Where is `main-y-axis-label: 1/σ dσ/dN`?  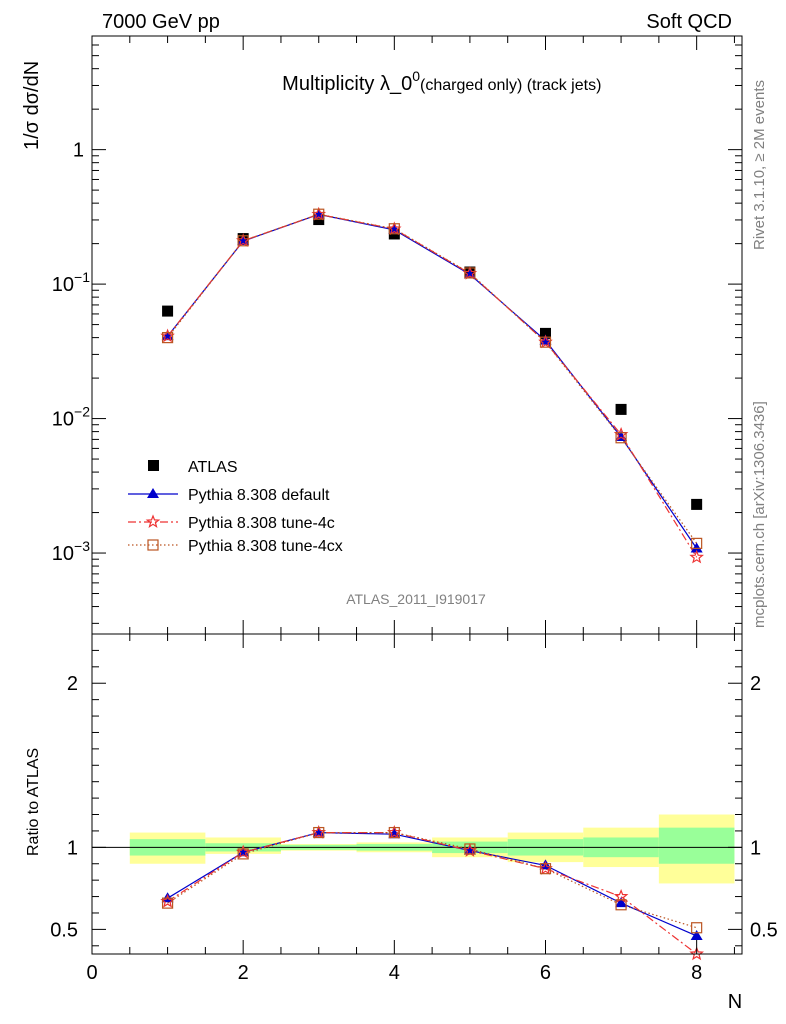
main-y-axis-label: 1/σ dσ/dN is located at coordinates (32, 105).